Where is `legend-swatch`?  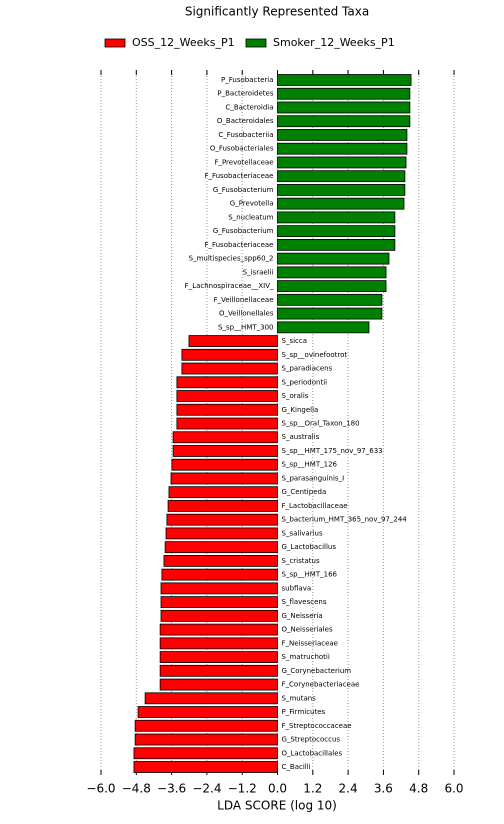 legend-swatch is located at coordinates (115, 43).